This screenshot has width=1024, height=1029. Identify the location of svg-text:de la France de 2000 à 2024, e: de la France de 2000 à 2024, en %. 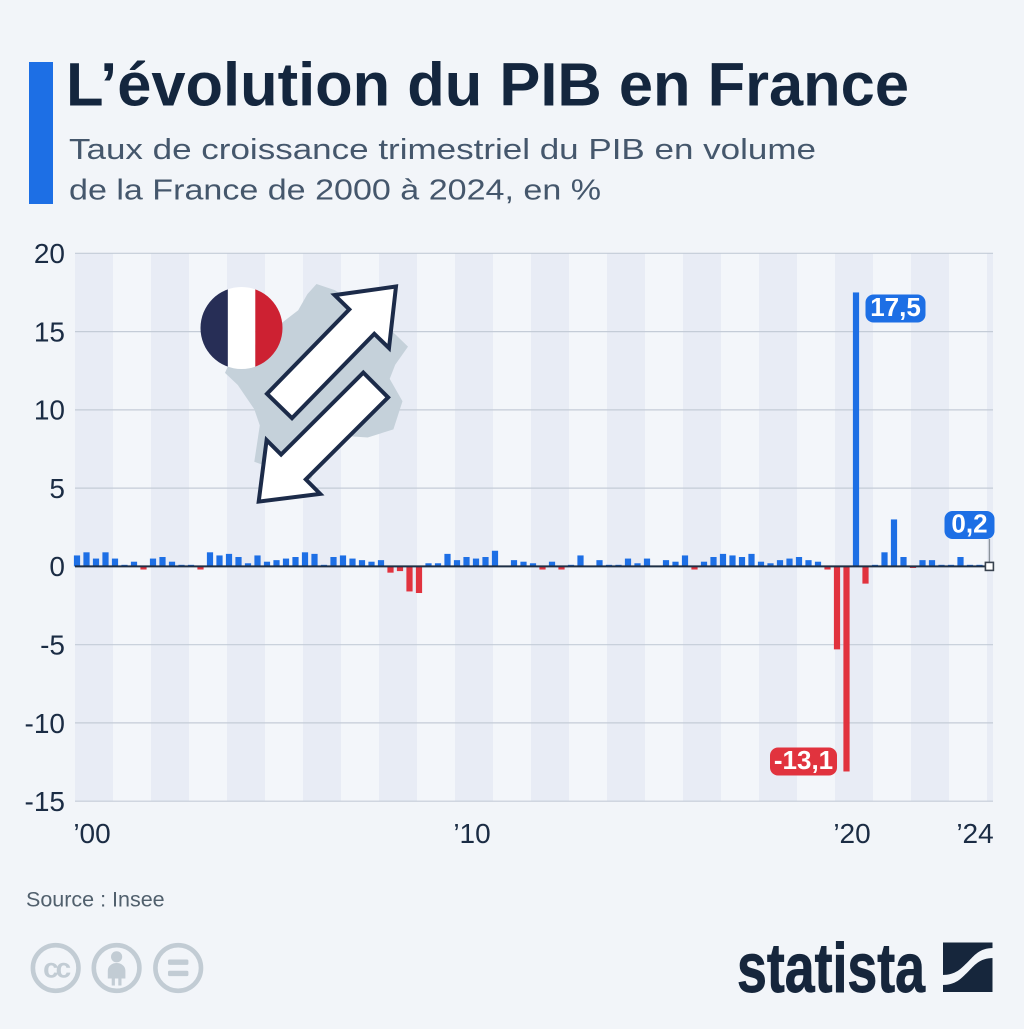
(335, 191).